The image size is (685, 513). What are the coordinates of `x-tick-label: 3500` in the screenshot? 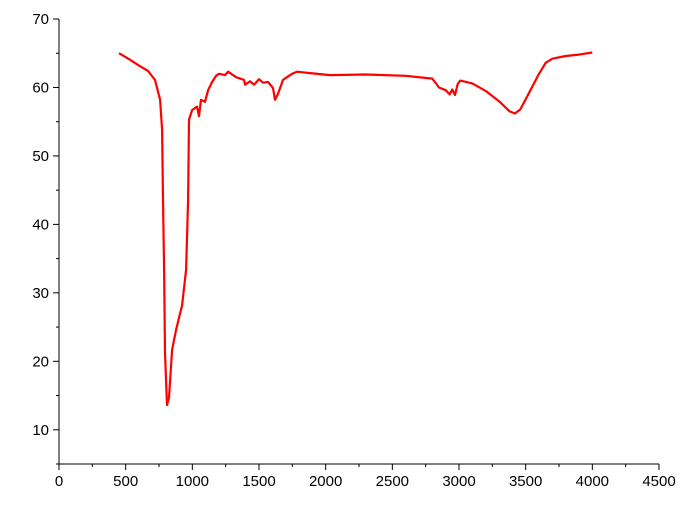 It's located at (525, 481).